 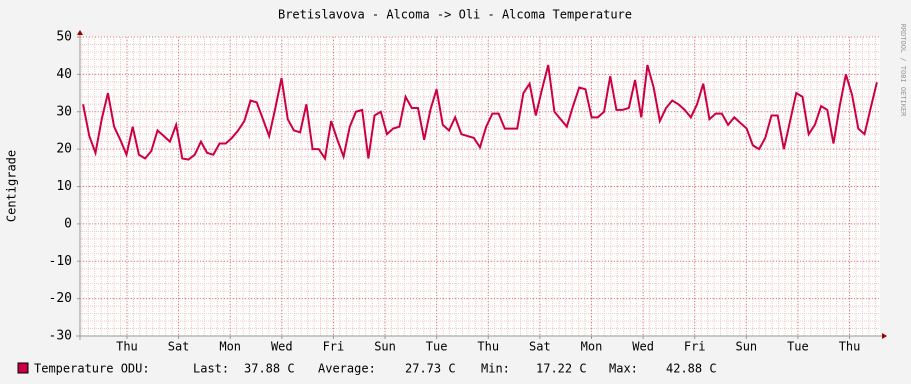 What do you see at coordinates (64, 74) in the screenshot?
I see `y-tick-label: 40` at bounding box center [64, 74].